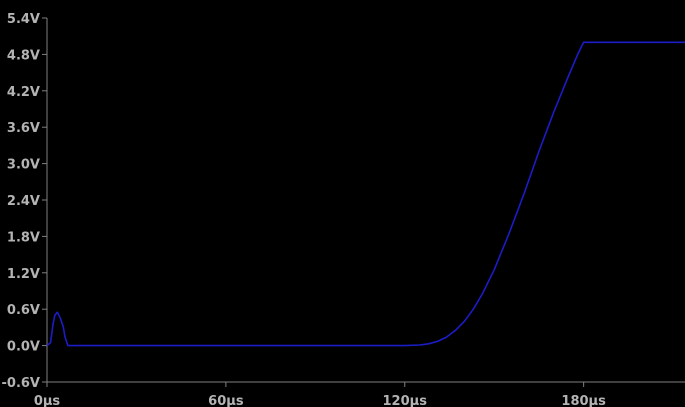  Describe the element at coordinates (23, 165) in the screenshot. I see `y-tick-label: 3.0V` at that location.